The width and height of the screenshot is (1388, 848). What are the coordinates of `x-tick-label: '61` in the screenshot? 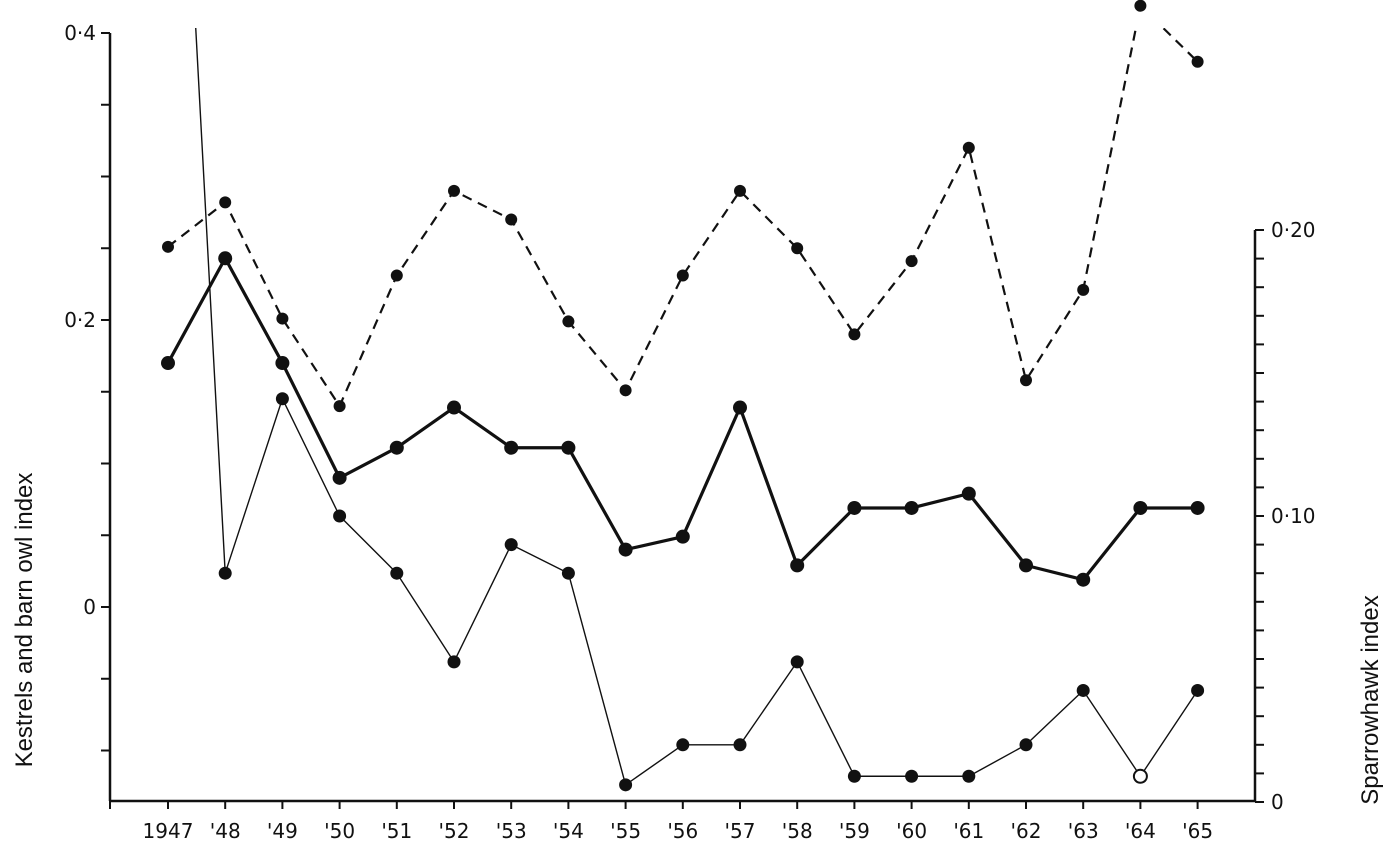 It's located at (968, 831).